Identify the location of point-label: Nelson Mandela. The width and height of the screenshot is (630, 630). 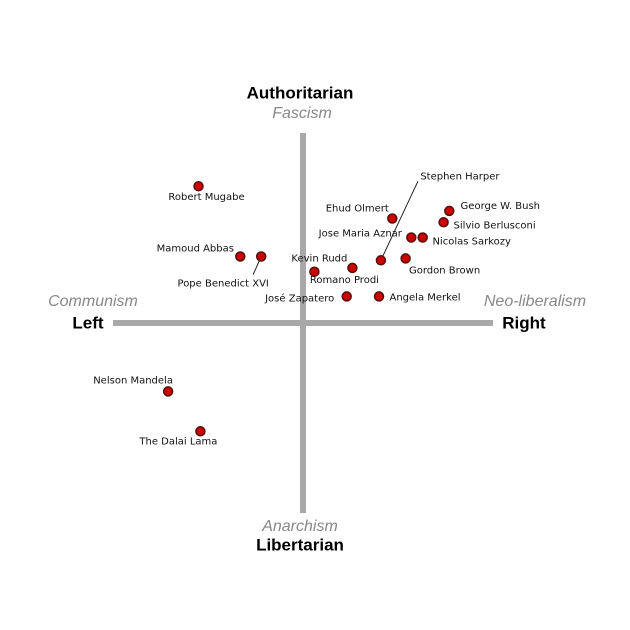
(133, 380).